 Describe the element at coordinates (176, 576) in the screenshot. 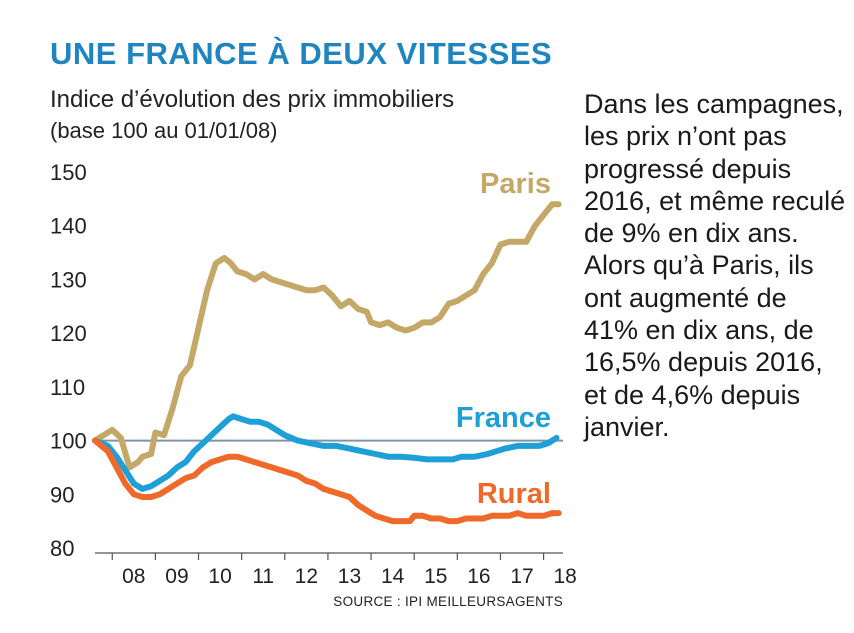

I see `x-tick-label: 09` at that location.